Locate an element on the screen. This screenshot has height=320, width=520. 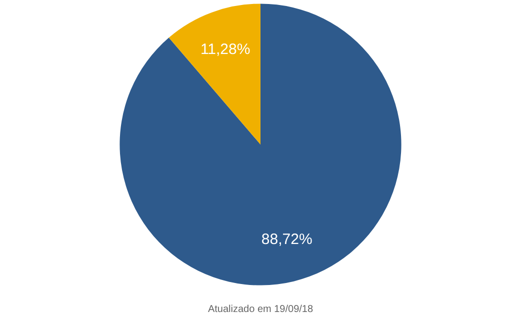
data-label: 88,72% is located at coordinates (286, 239).